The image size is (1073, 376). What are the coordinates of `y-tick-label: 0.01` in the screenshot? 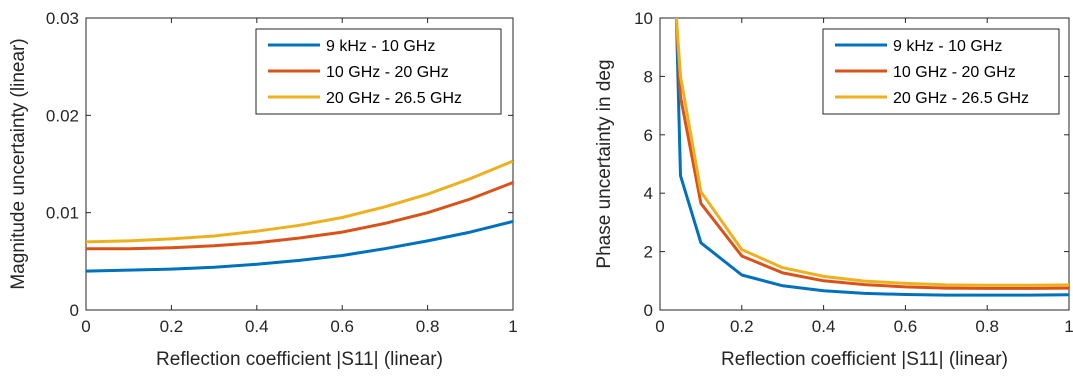 It's located at (62, 213).